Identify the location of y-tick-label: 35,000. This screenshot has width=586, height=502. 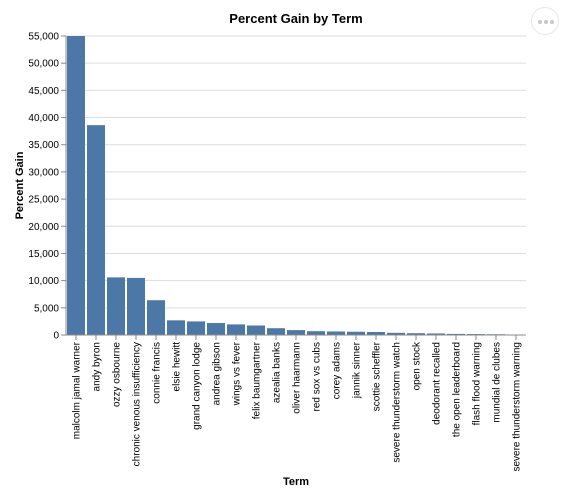
(43, 145).